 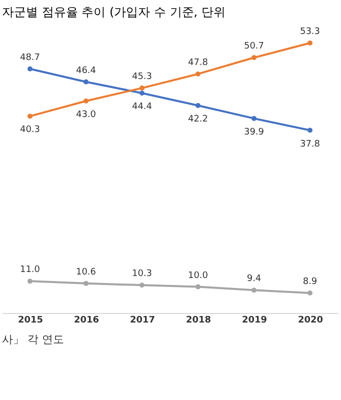 I want to click on data-label: 37.8, so click(x=310, y=144).